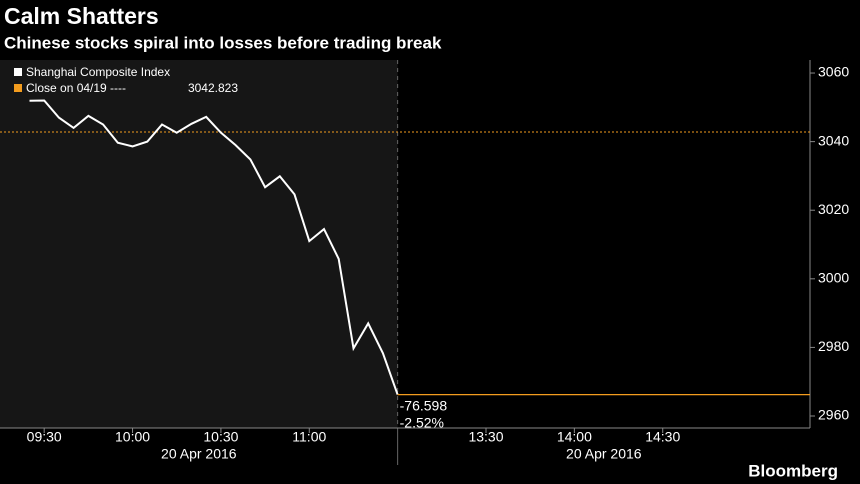  Describe the element at coordinates (833, 209) in the screenshot. I see `y-tick-label: 3020` at that location.